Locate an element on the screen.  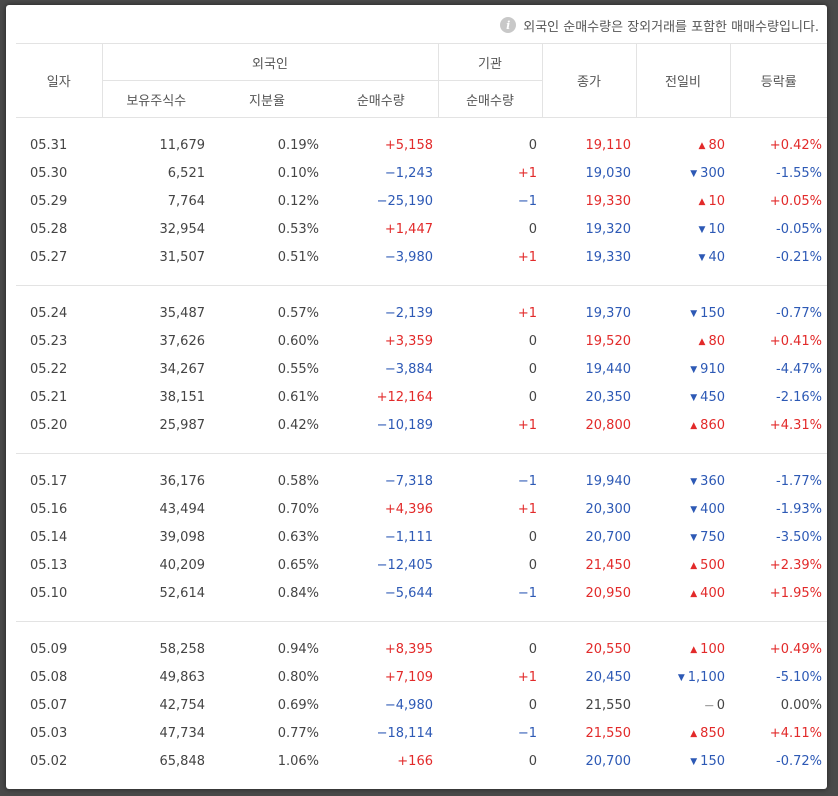
cell-close: 20,550 is located at coordinates (608, 649).